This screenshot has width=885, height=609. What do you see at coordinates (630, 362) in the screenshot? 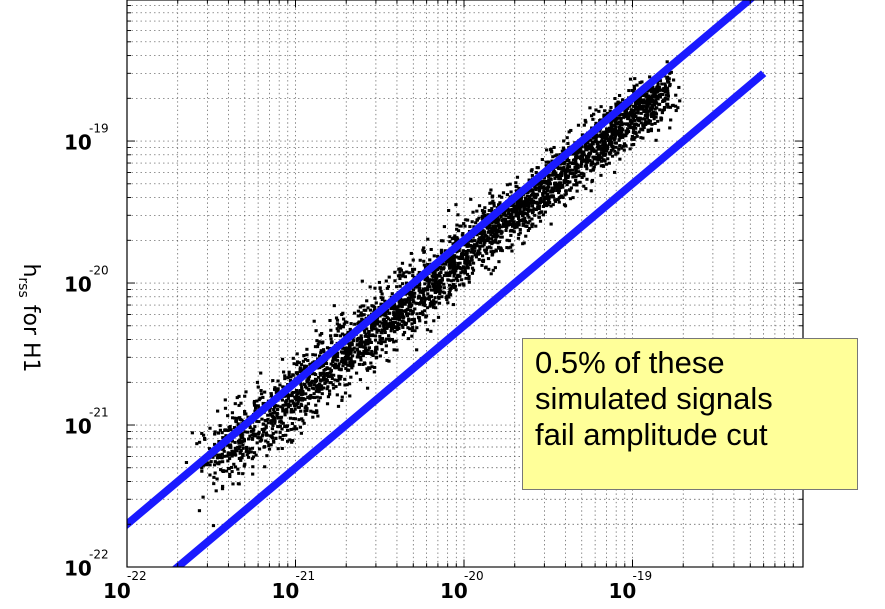
I see `annotation-line-1: 0.5% of these` at bounding box center [630, 362].